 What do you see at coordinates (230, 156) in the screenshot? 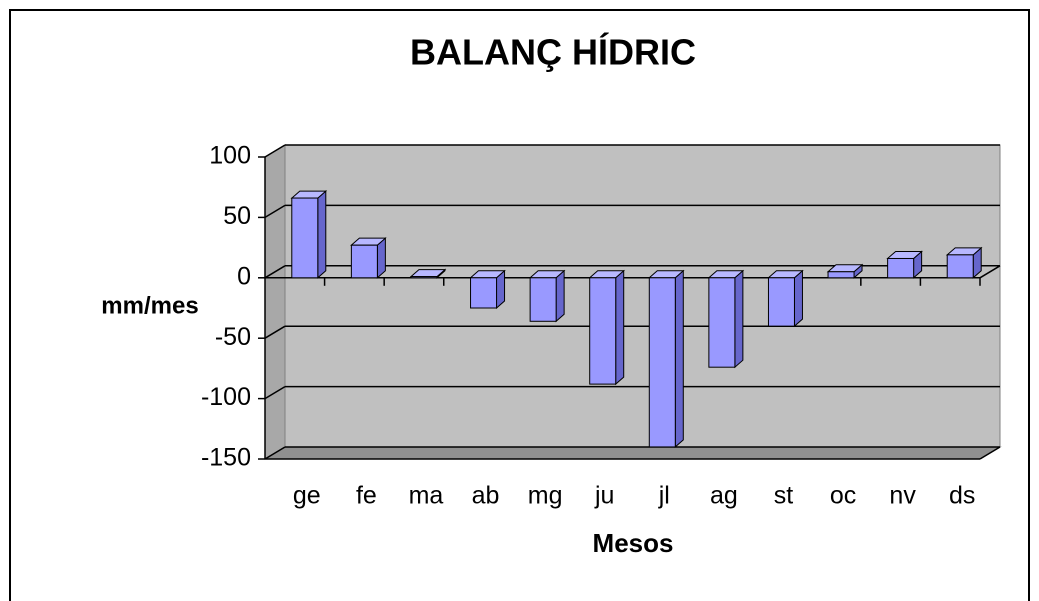
I see `y-tick-label: 100` at bounding box center [230, 156].